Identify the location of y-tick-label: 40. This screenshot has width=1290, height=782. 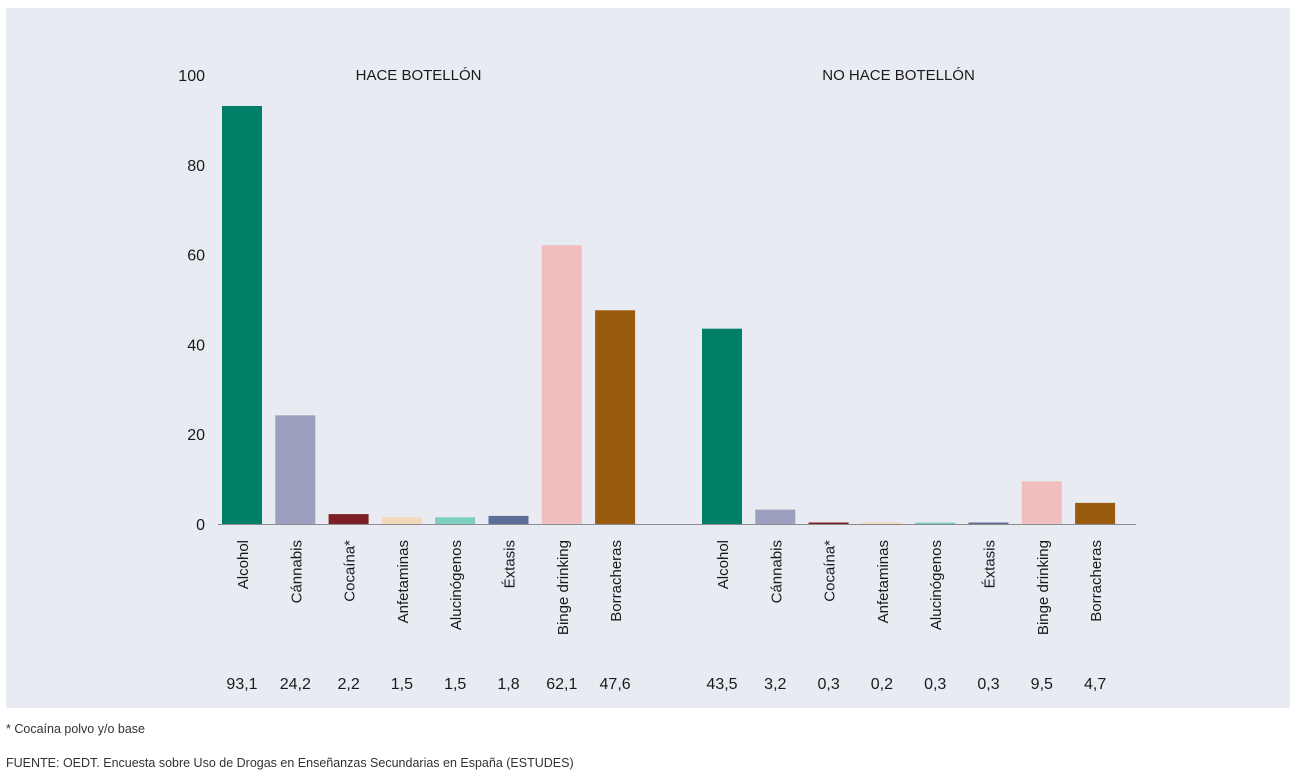
(196, 345).